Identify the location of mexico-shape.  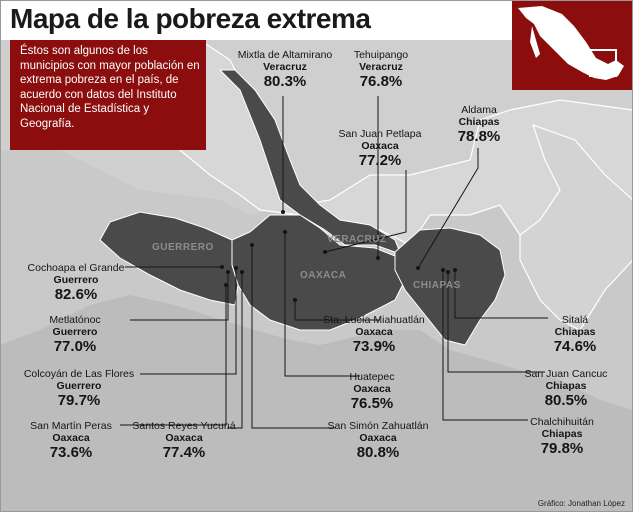
(571, 43).